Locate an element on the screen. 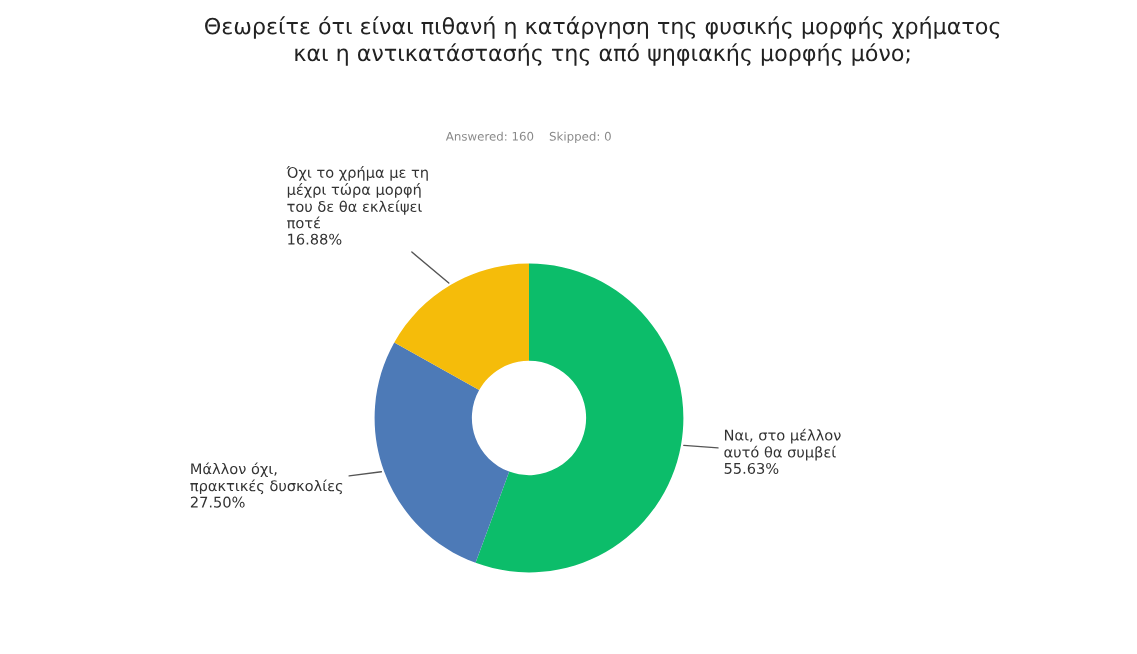 The image size is (1137, 654). slice-label: Όχι το χρήμα με τη μέχρι τώρα μορφή του δε θα εκλείψει ποτέ is located at coordinates (357, 197).